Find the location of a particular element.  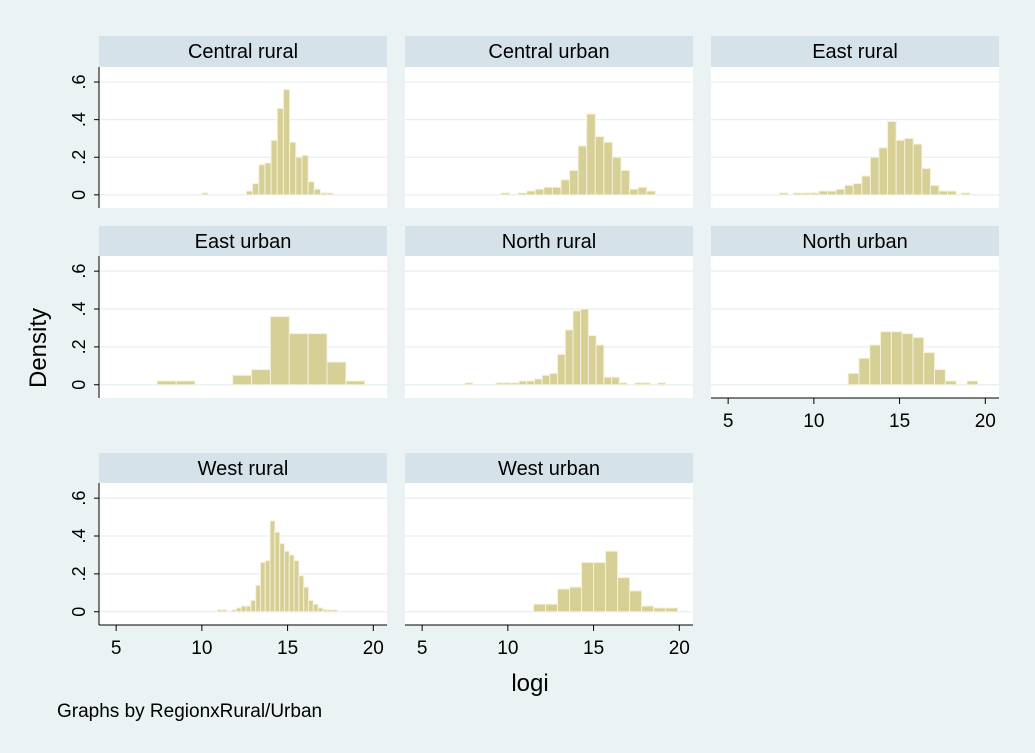

panel-header is located at coordinates (549, 468).